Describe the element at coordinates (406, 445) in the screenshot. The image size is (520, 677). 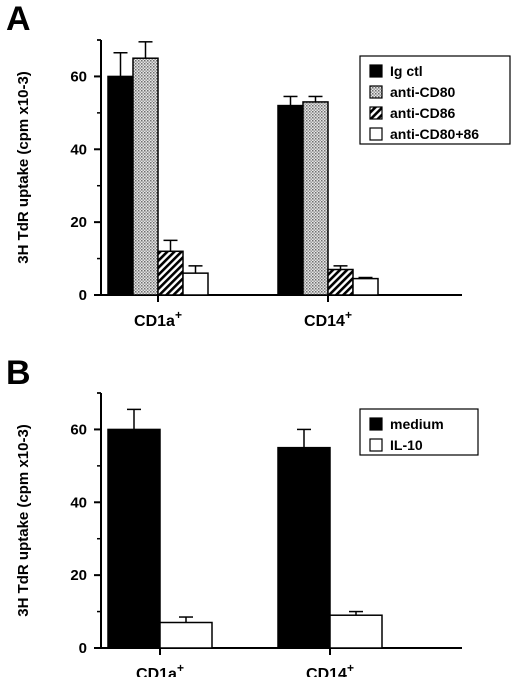
I see `legend-label: IL-10` at that location.